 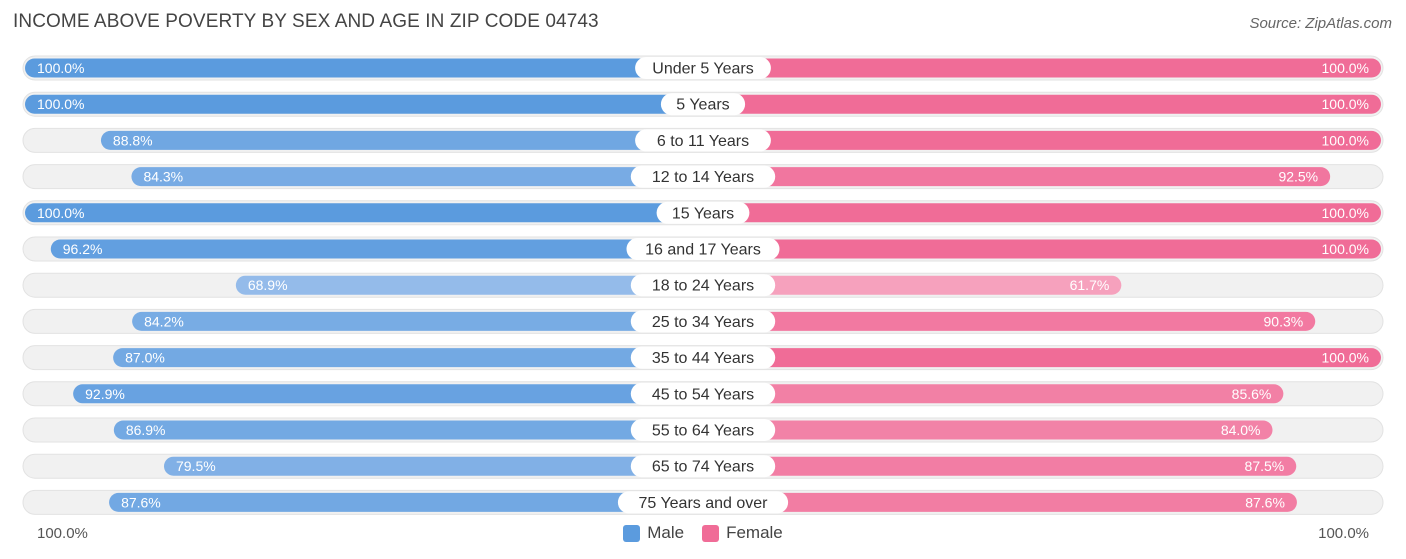 I want to click on category-label: 55 to 64 Years, so click(x=703, y=431).